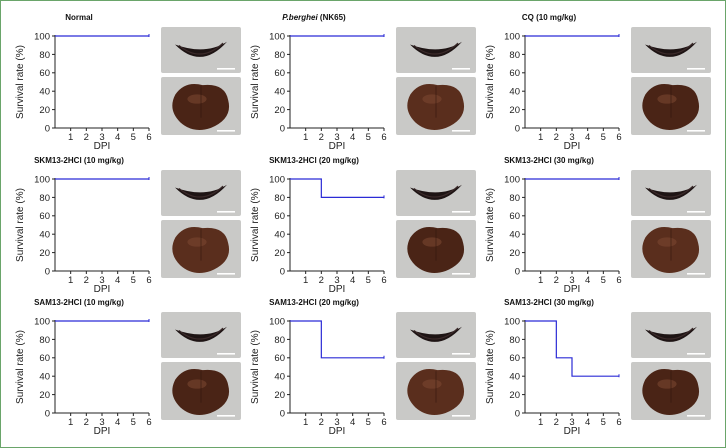  I want to click on panel-title: Normal, so click(79, 17).